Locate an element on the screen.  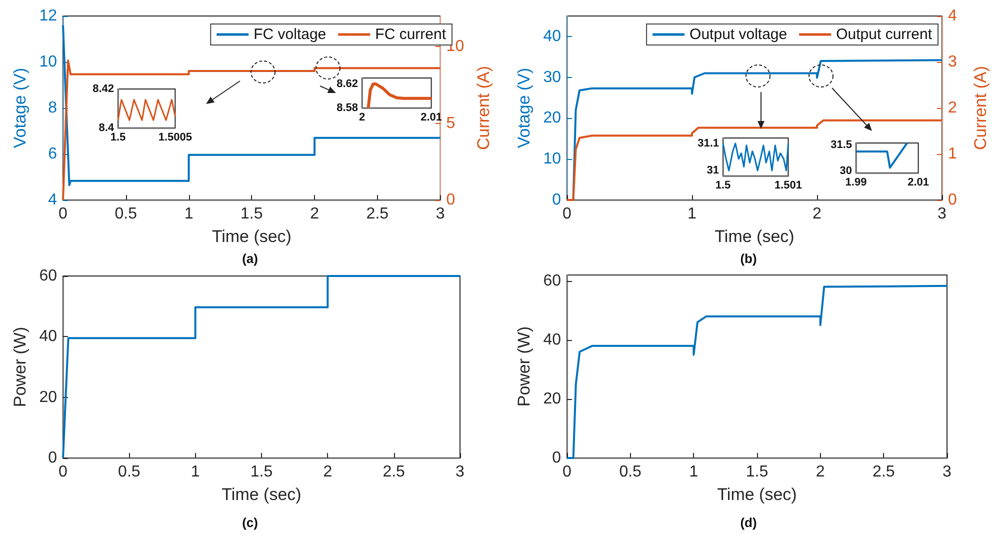
y-tick-label: 4 is located at coordinates (53, 200).